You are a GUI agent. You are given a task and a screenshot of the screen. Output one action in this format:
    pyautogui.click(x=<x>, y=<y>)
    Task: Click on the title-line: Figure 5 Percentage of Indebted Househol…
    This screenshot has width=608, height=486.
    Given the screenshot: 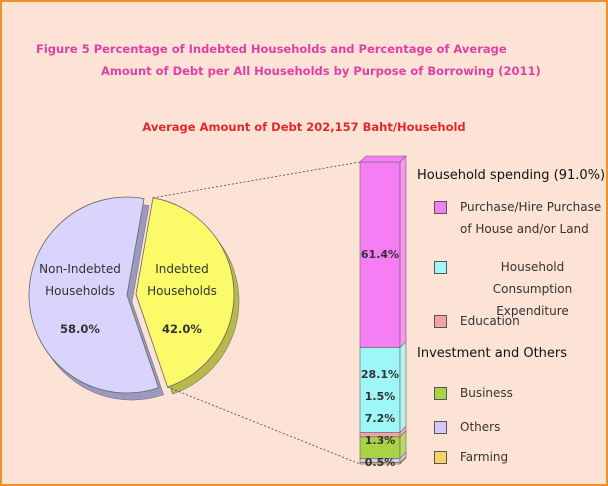 What is the action you would take?
    pyautogui.click(x=271, y=49)
    